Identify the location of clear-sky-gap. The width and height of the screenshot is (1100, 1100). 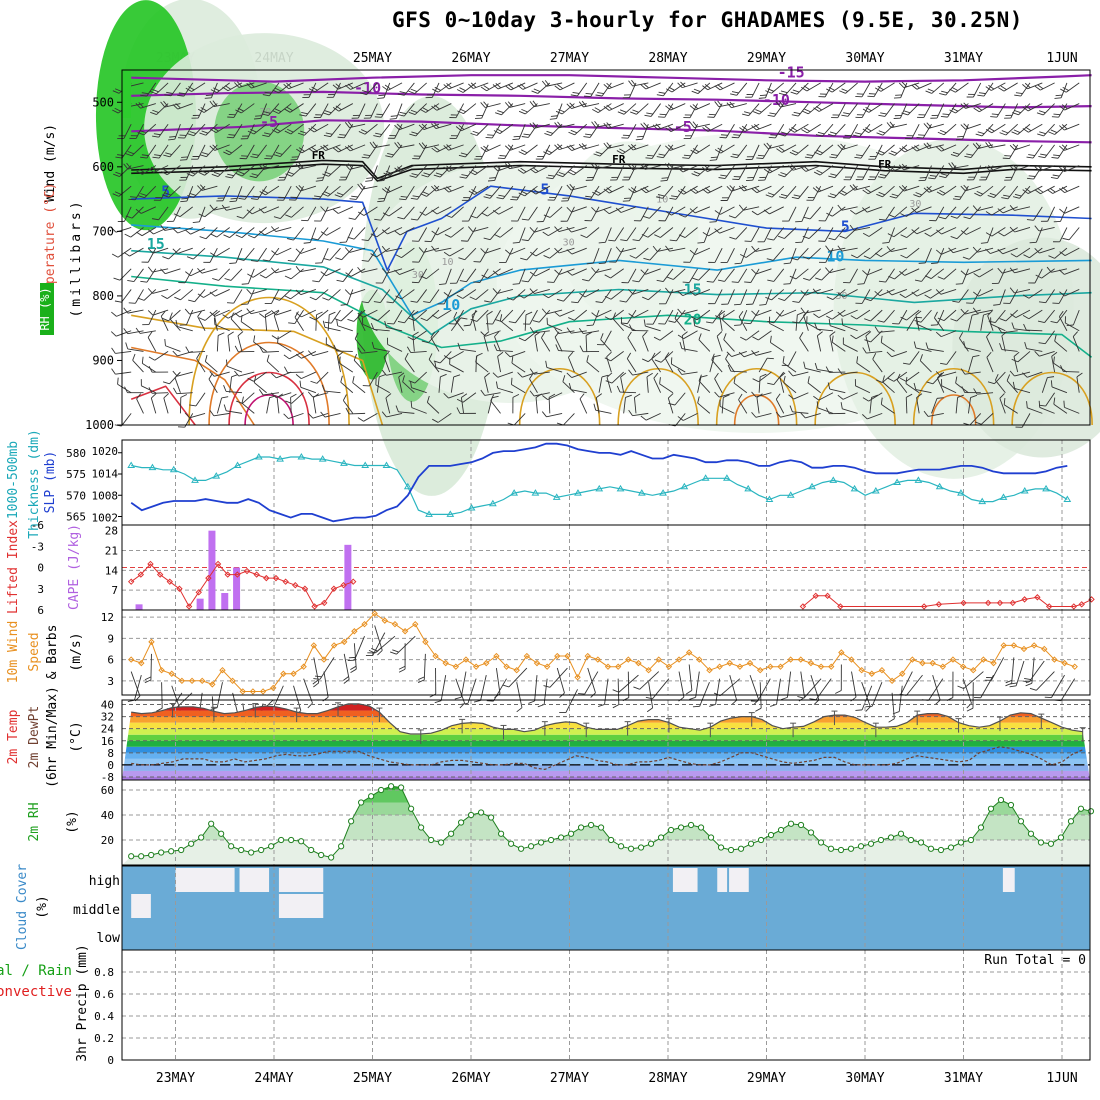
(205, 880).